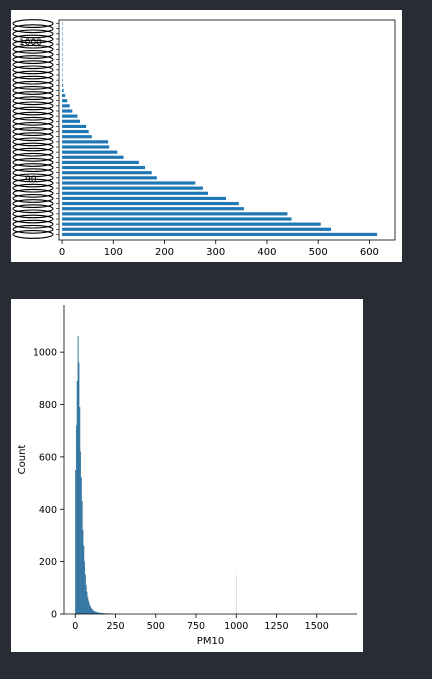  I want to click on x-tick-label: 400, so click(266, 252).